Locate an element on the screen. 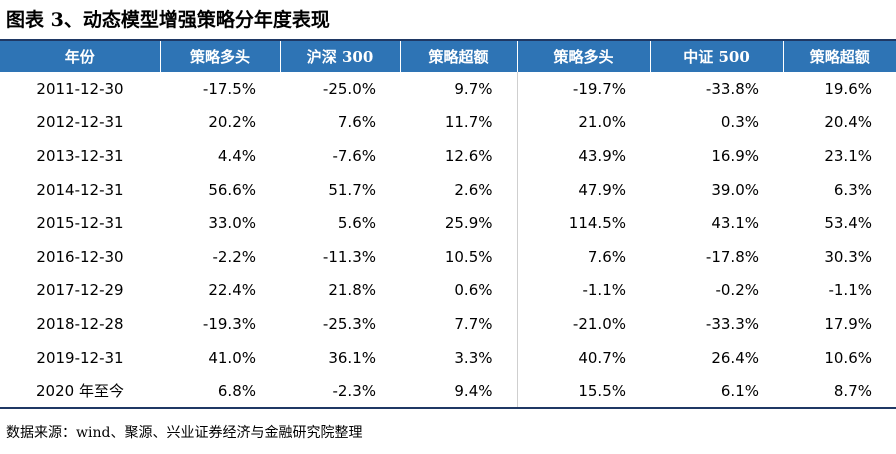 The image size is (896, 454). cell-strategy-long-zz500: 43.9% is located at coordinates (583, 156).